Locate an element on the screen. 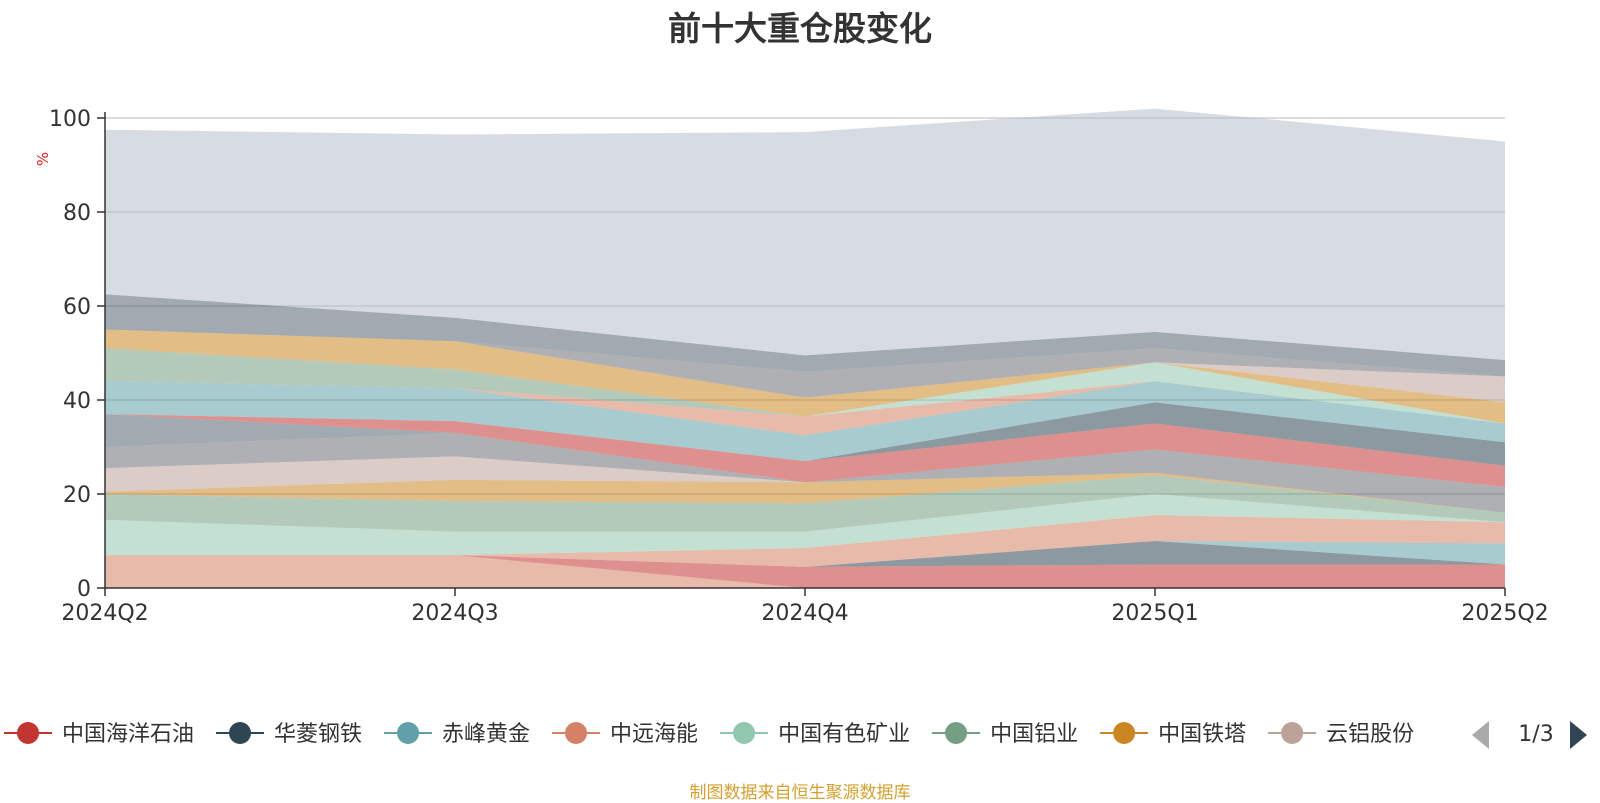 The height and width of the screenshot is (803, 1600). legend-prev-page-icon is located at coordinates (1480, 735).